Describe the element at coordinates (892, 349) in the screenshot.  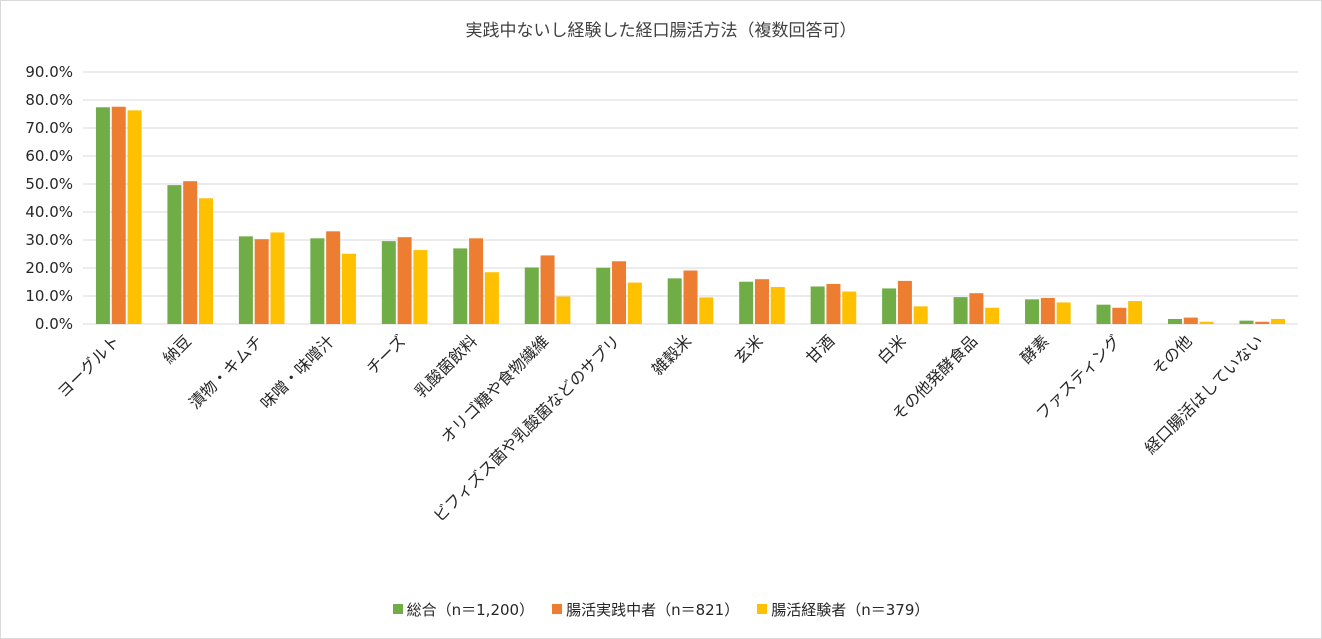
I see `x-category-label: 白米` at that location.